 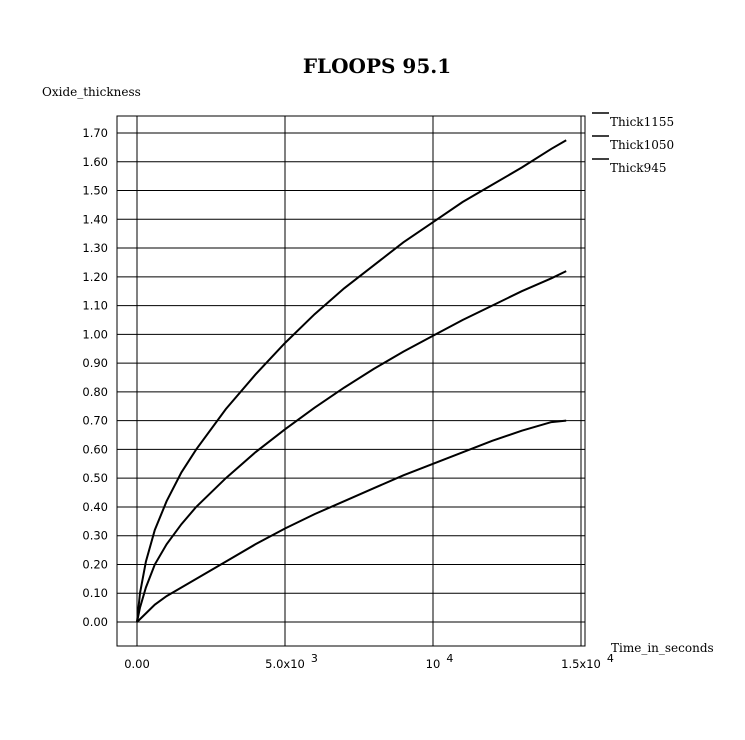 I want to click on x-tick-label: 0.00, so click(x=137, y=664).